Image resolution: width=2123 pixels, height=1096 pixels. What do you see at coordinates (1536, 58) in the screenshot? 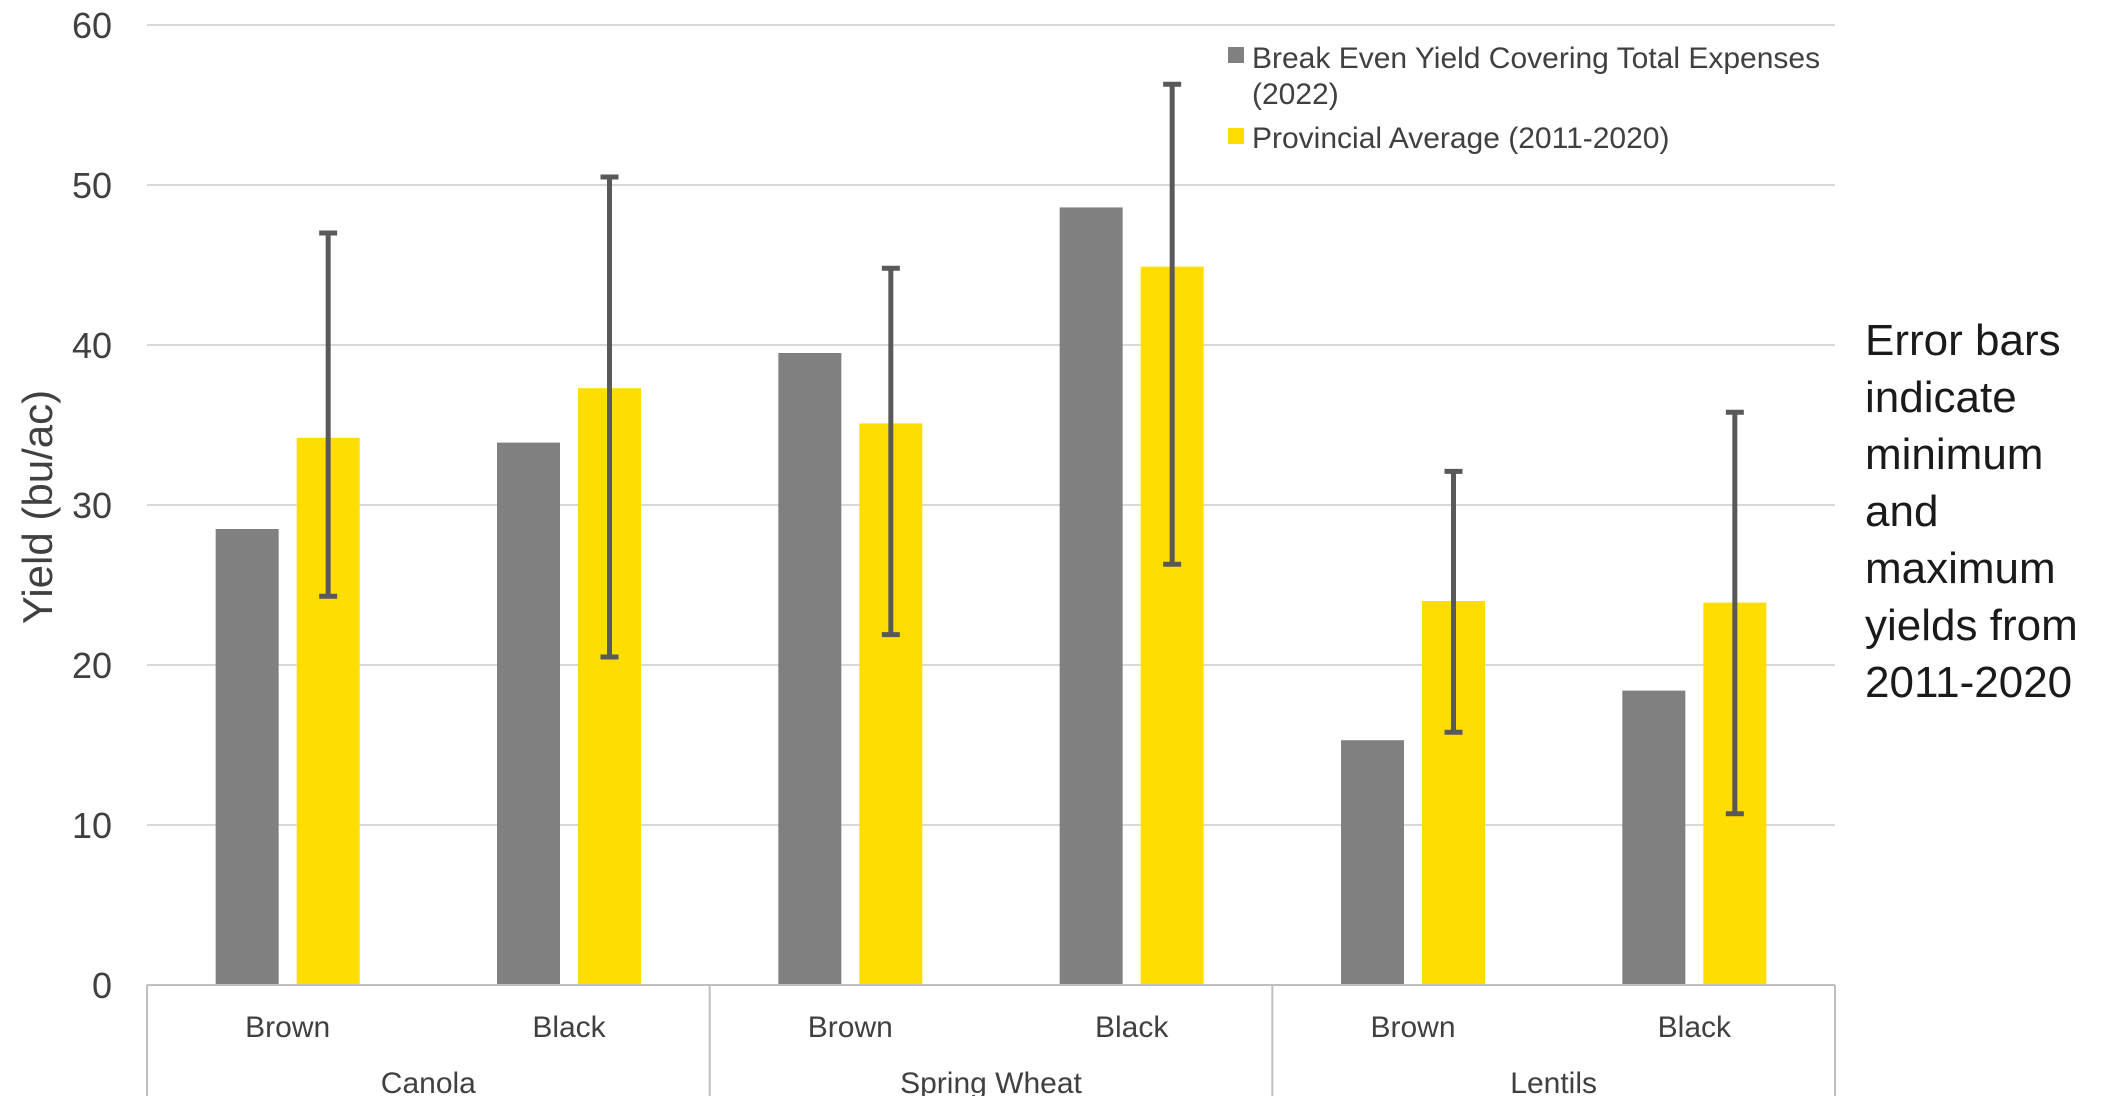
I see `legend-label-break-even: Break Even Yield Covering Total Expenses` at bounding box center [1536, 58].